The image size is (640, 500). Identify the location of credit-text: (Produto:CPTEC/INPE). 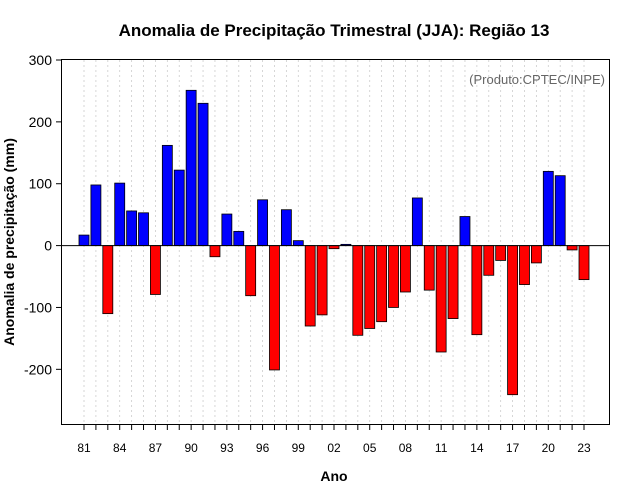
(537, 79).